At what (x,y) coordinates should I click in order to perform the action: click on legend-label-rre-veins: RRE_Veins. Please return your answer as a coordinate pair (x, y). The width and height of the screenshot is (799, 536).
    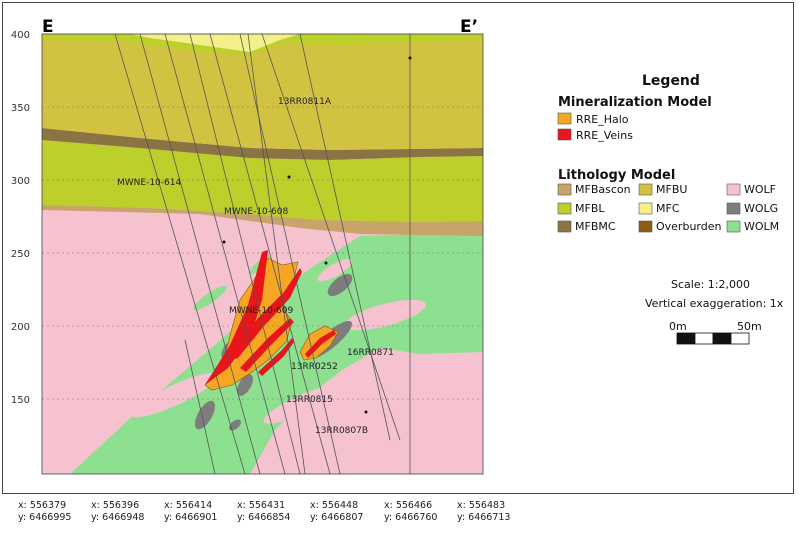
    Looking at the image, I should click on (604, 135).